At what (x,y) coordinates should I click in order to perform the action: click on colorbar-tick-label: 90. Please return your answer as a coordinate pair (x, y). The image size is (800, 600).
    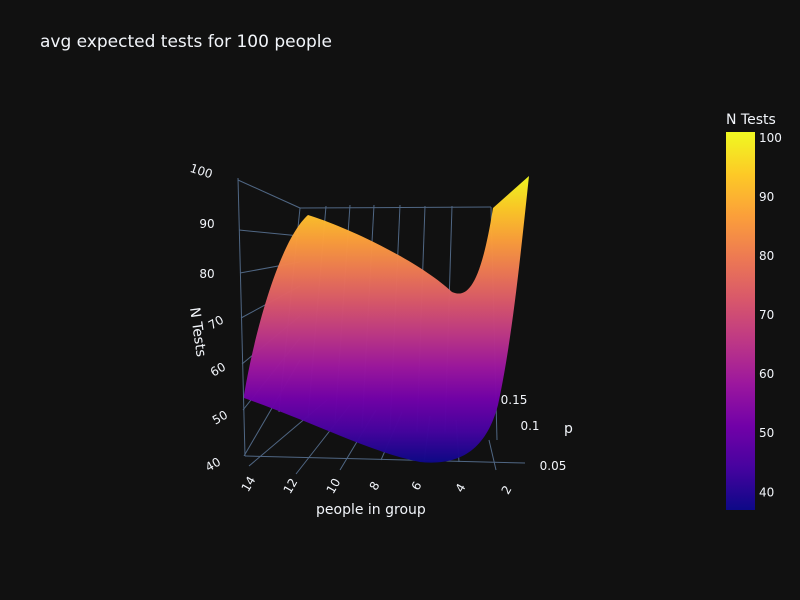
    Looking at the image, I should click on (766, 197).